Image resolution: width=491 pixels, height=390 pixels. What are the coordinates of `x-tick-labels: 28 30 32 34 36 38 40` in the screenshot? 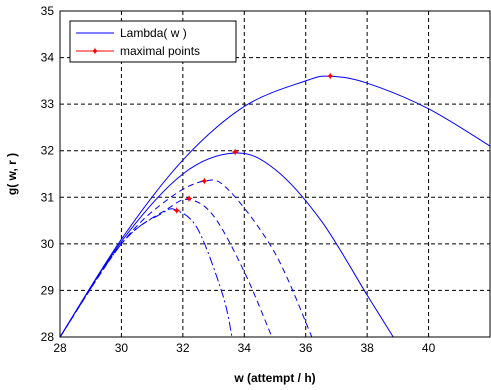 It's located at (244, 348).